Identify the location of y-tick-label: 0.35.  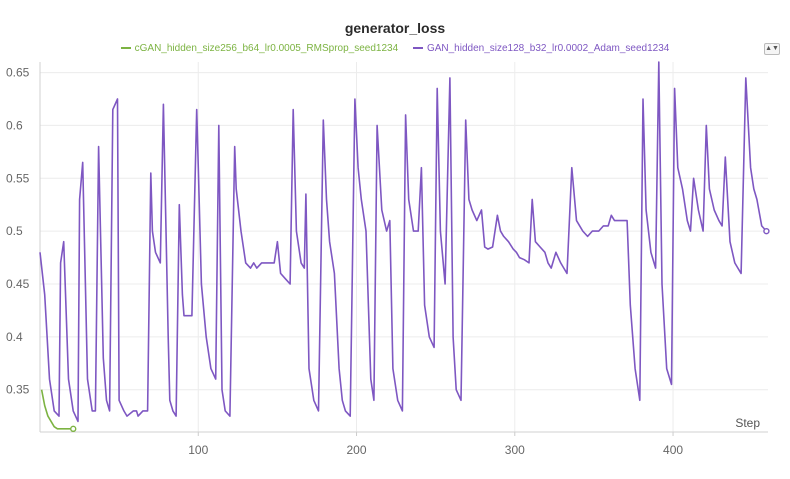
(18, 390).